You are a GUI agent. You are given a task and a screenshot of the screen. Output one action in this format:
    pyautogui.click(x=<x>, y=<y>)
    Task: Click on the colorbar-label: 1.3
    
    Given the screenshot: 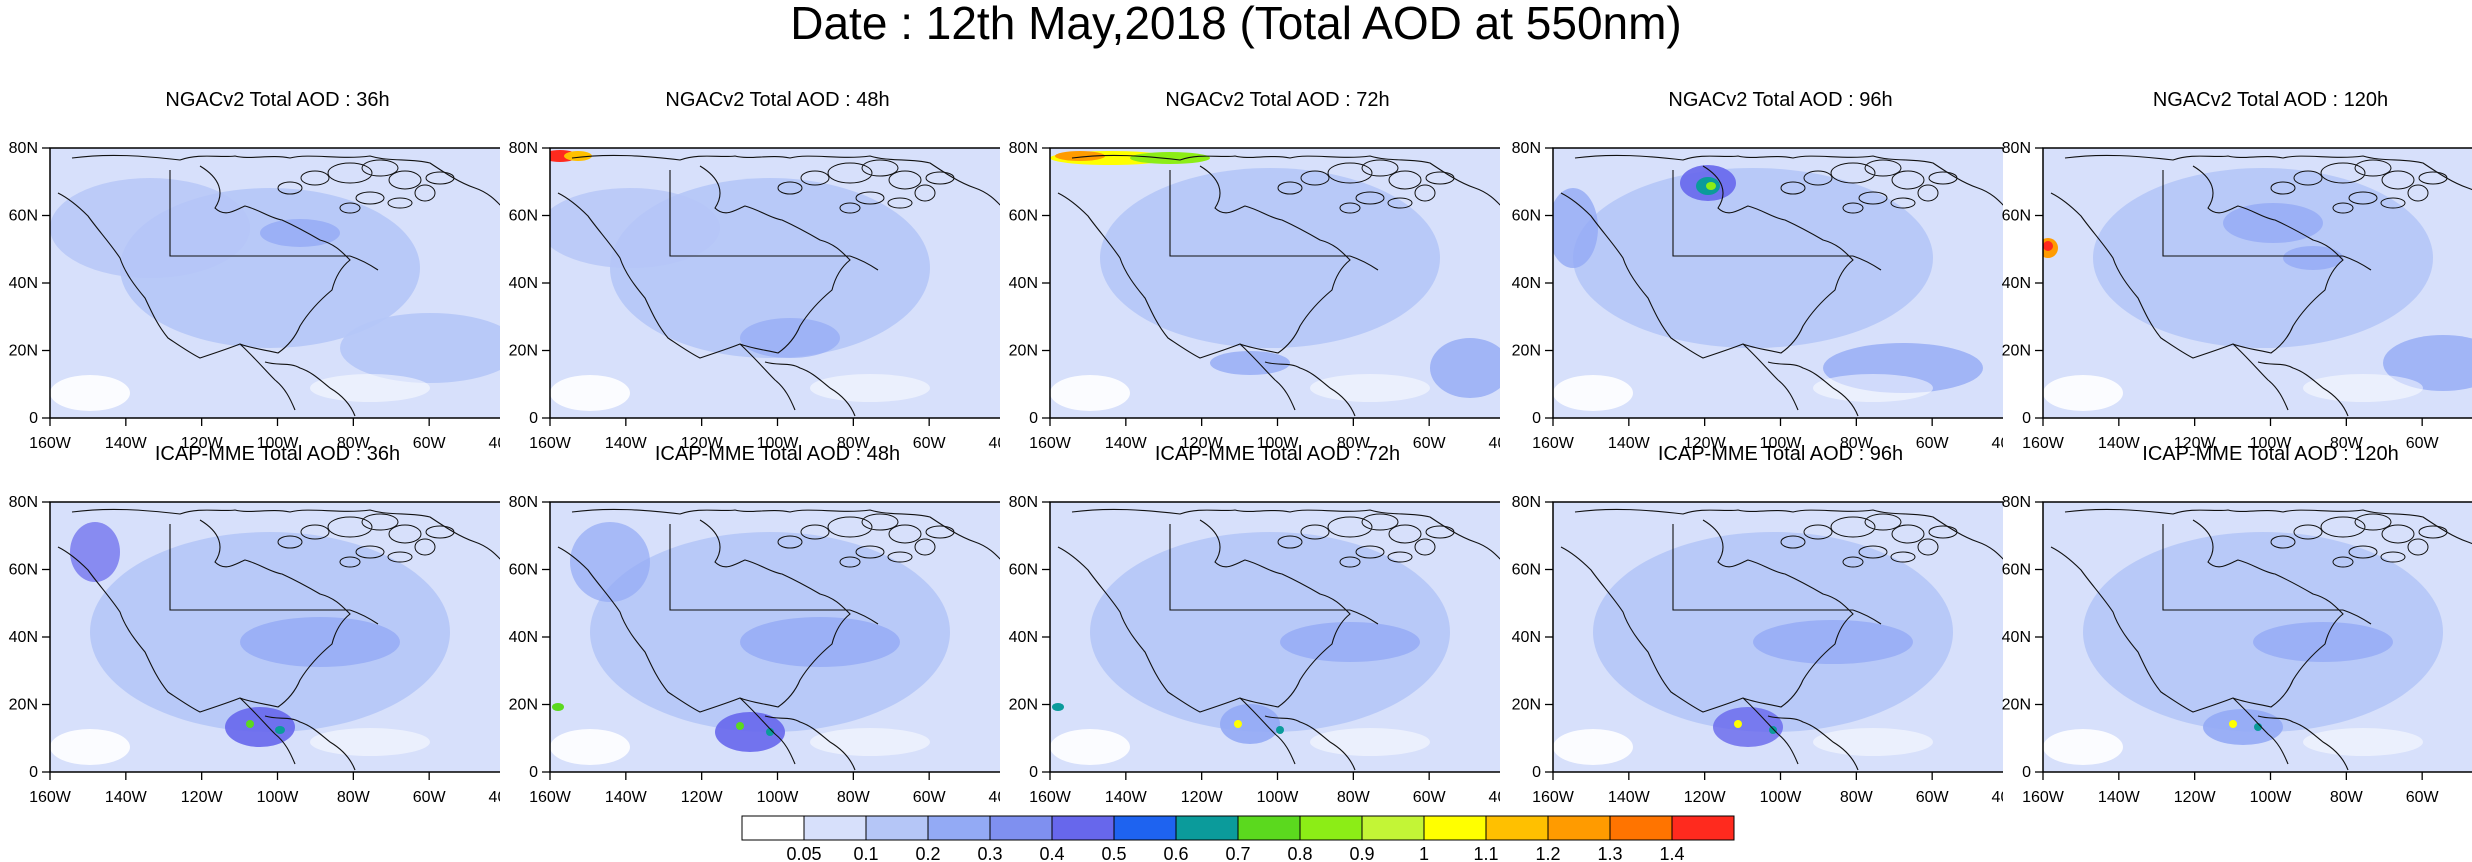 What is the action you would take?
    pyautogui.click(x=1609, y=853)
    